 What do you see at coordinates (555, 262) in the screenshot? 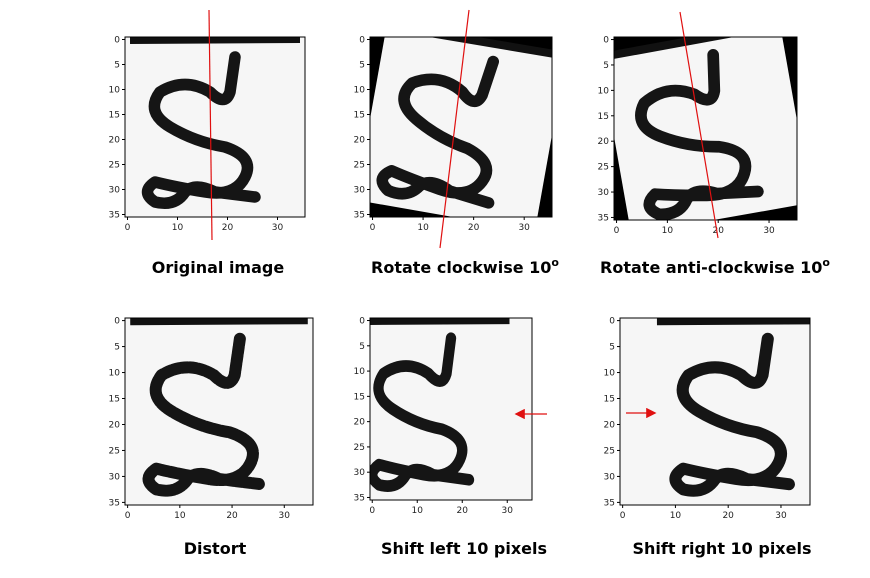
I see `caption-sup: o` at bounding box center [555, 262].